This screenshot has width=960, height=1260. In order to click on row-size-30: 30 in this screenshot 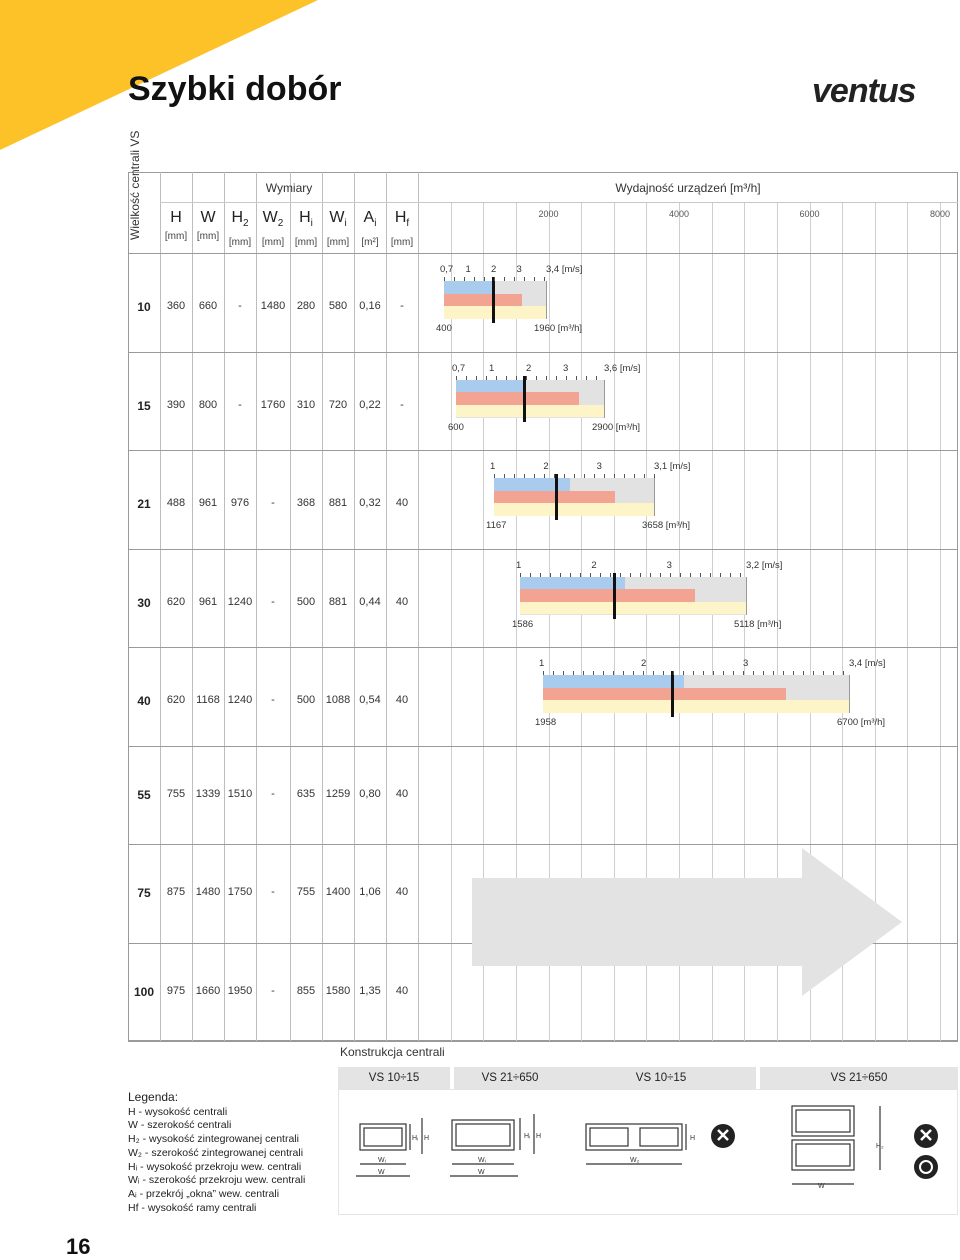, I will do `click(144, 602)`.